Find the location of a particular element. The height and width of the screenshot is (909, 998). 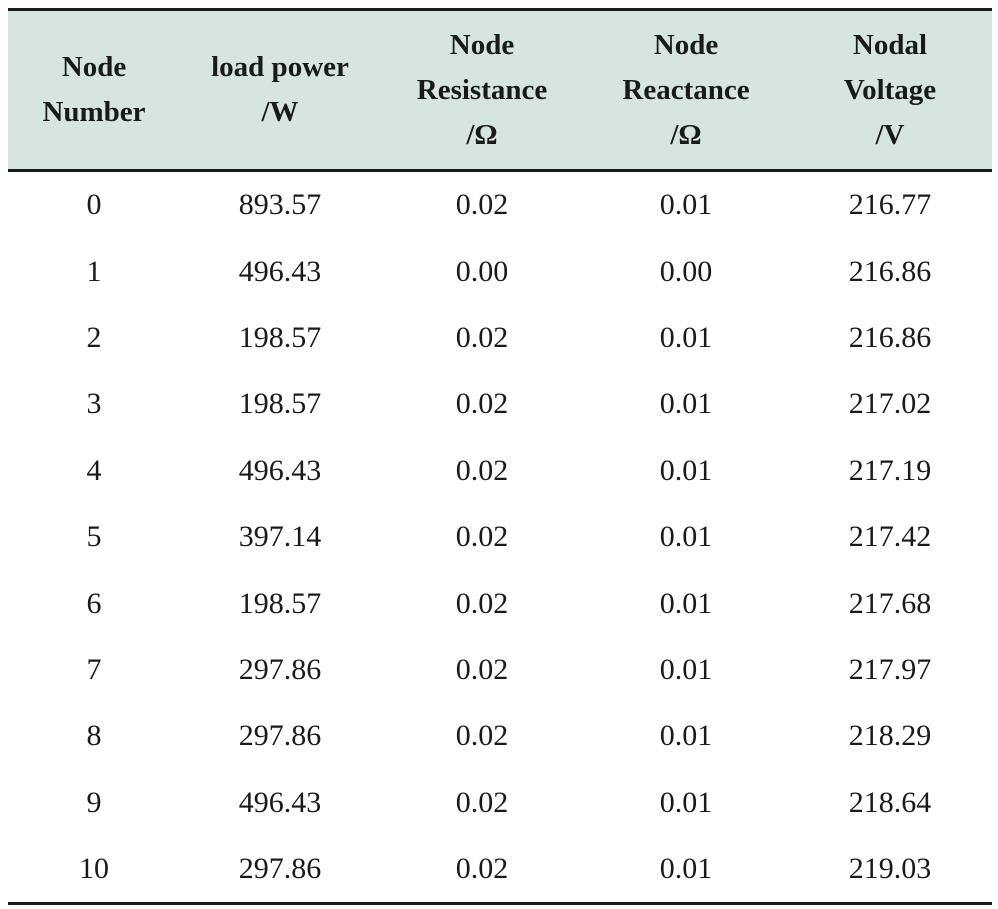

table-row: 2 198.57 0.02 0.01 216.86 is located at coordinates (500, 338).